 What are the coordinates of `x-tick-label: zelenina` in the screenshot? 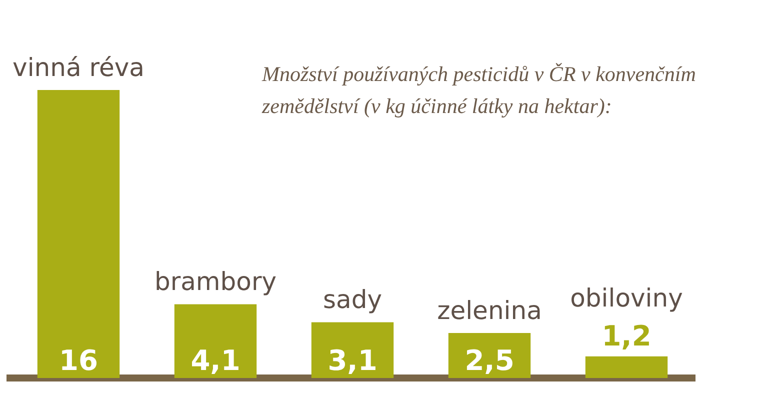 It's located at (489, 310).